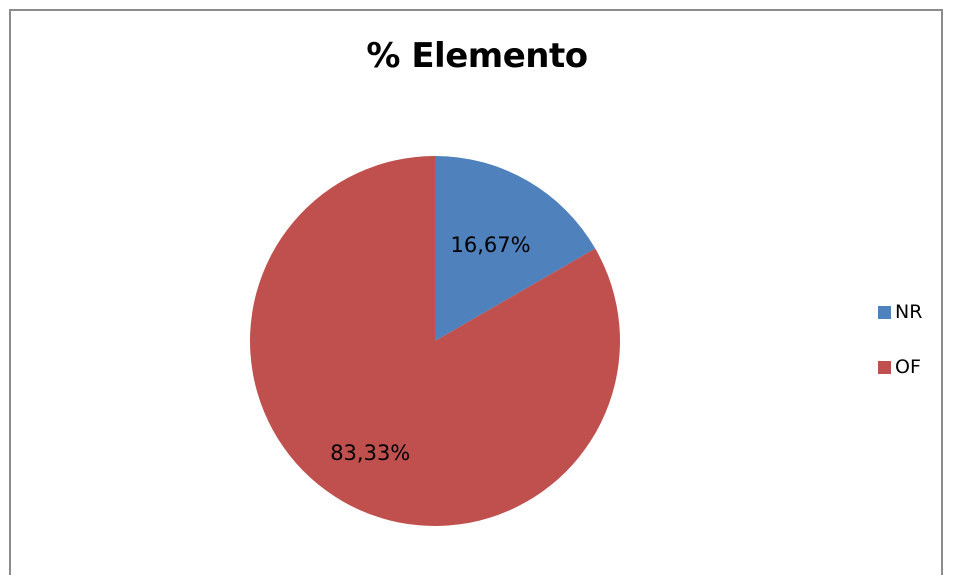  What do you see at coordinates (370, 453) in the screenshot?
I see `data-label-of: 83,33%` at bounding box center [370, 453].